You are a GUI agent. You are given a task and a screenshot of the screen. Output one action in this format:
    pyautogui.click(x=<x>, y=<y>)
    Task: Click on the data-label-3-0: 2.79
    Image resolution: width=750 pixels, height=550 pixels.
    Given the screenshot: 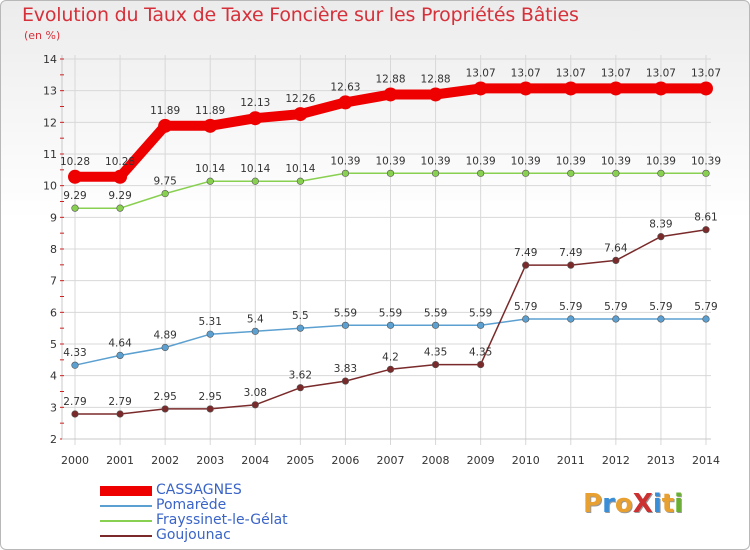 What is the action you would take?
    pyautogui.click(x=74, y=402)
    